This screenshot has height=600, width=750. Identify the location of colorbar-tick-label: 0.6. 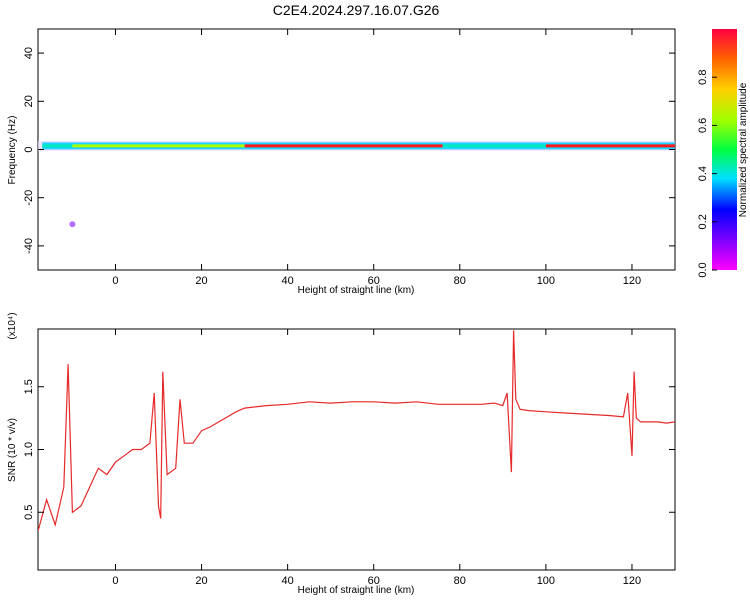
(703, 125).